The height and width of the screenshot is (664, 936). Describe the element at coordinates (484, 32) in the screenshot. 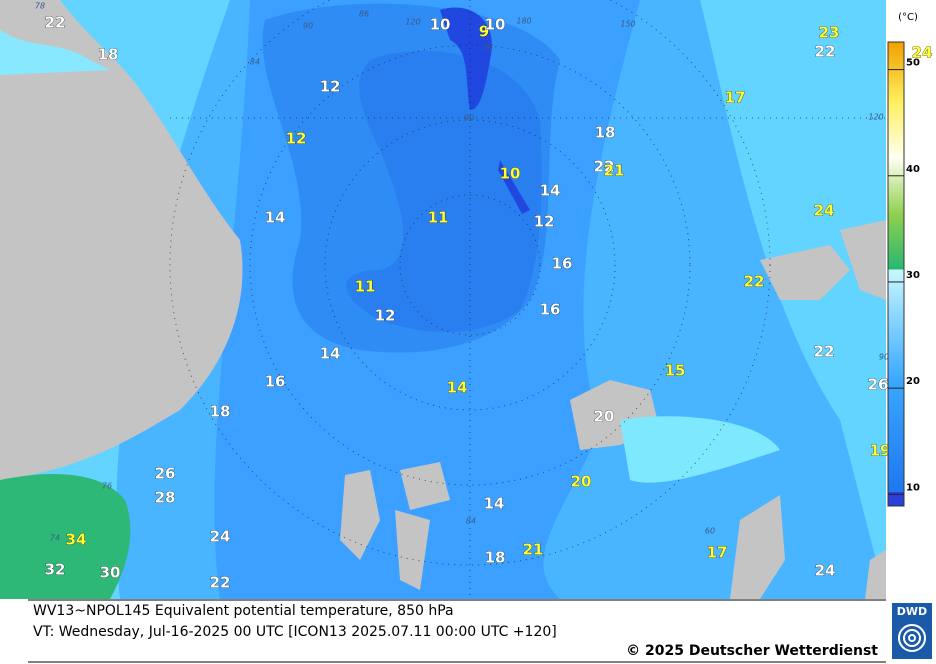

I see `value-label: 9` at that location.